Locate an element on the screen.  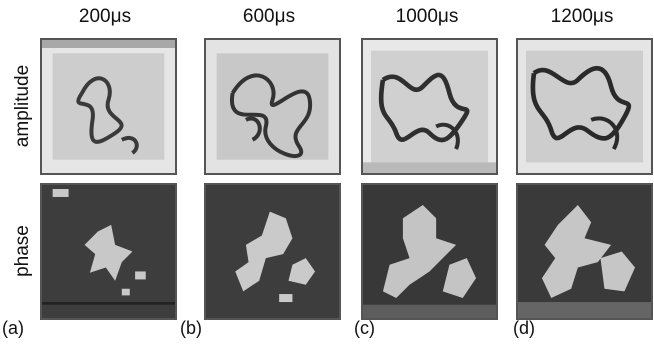
phase-panel-c is located at coordinates (429, 251).